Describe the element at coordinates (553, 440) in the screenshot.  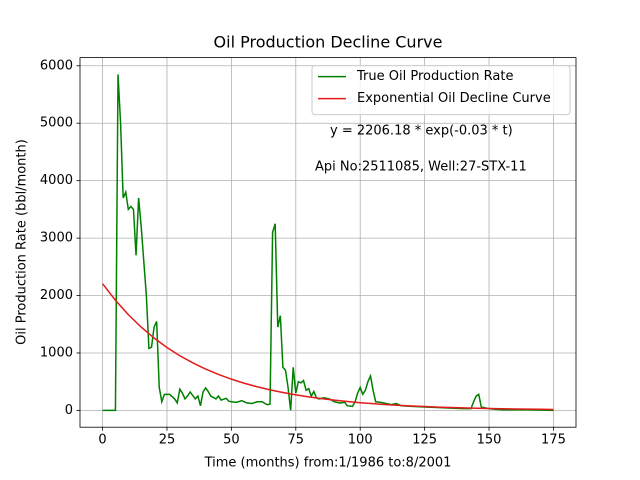
I see `x-tick-label: 175` at that location.